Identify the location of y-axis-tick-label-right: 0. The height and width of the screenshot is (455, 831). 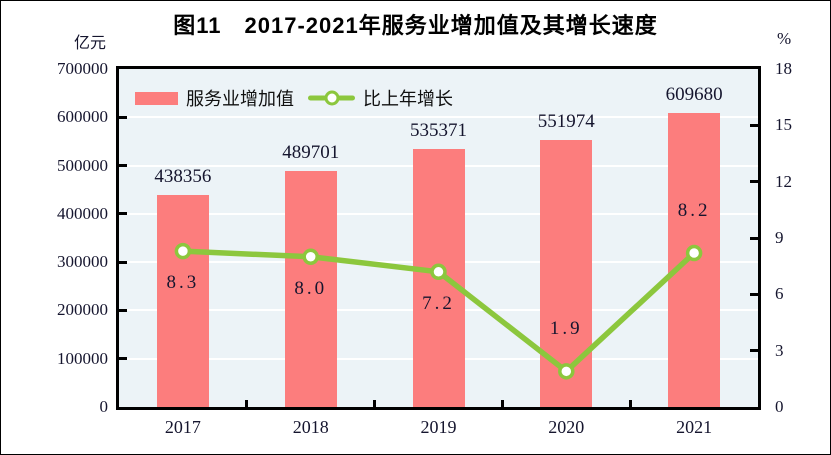
(779, 406).